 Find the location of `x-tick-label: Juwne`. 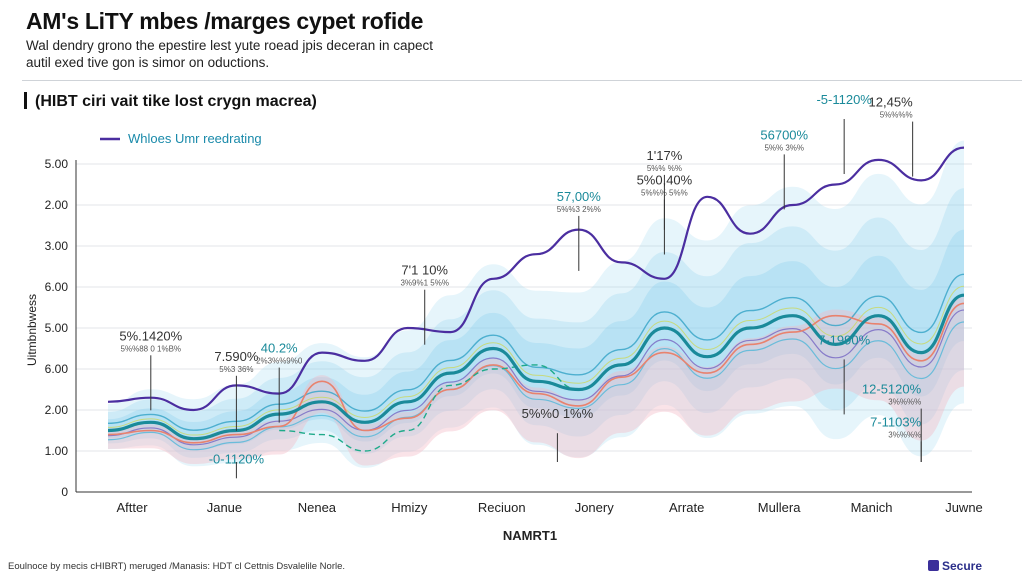

x-tick-label: Juwne is located at coordinates (964, 507).